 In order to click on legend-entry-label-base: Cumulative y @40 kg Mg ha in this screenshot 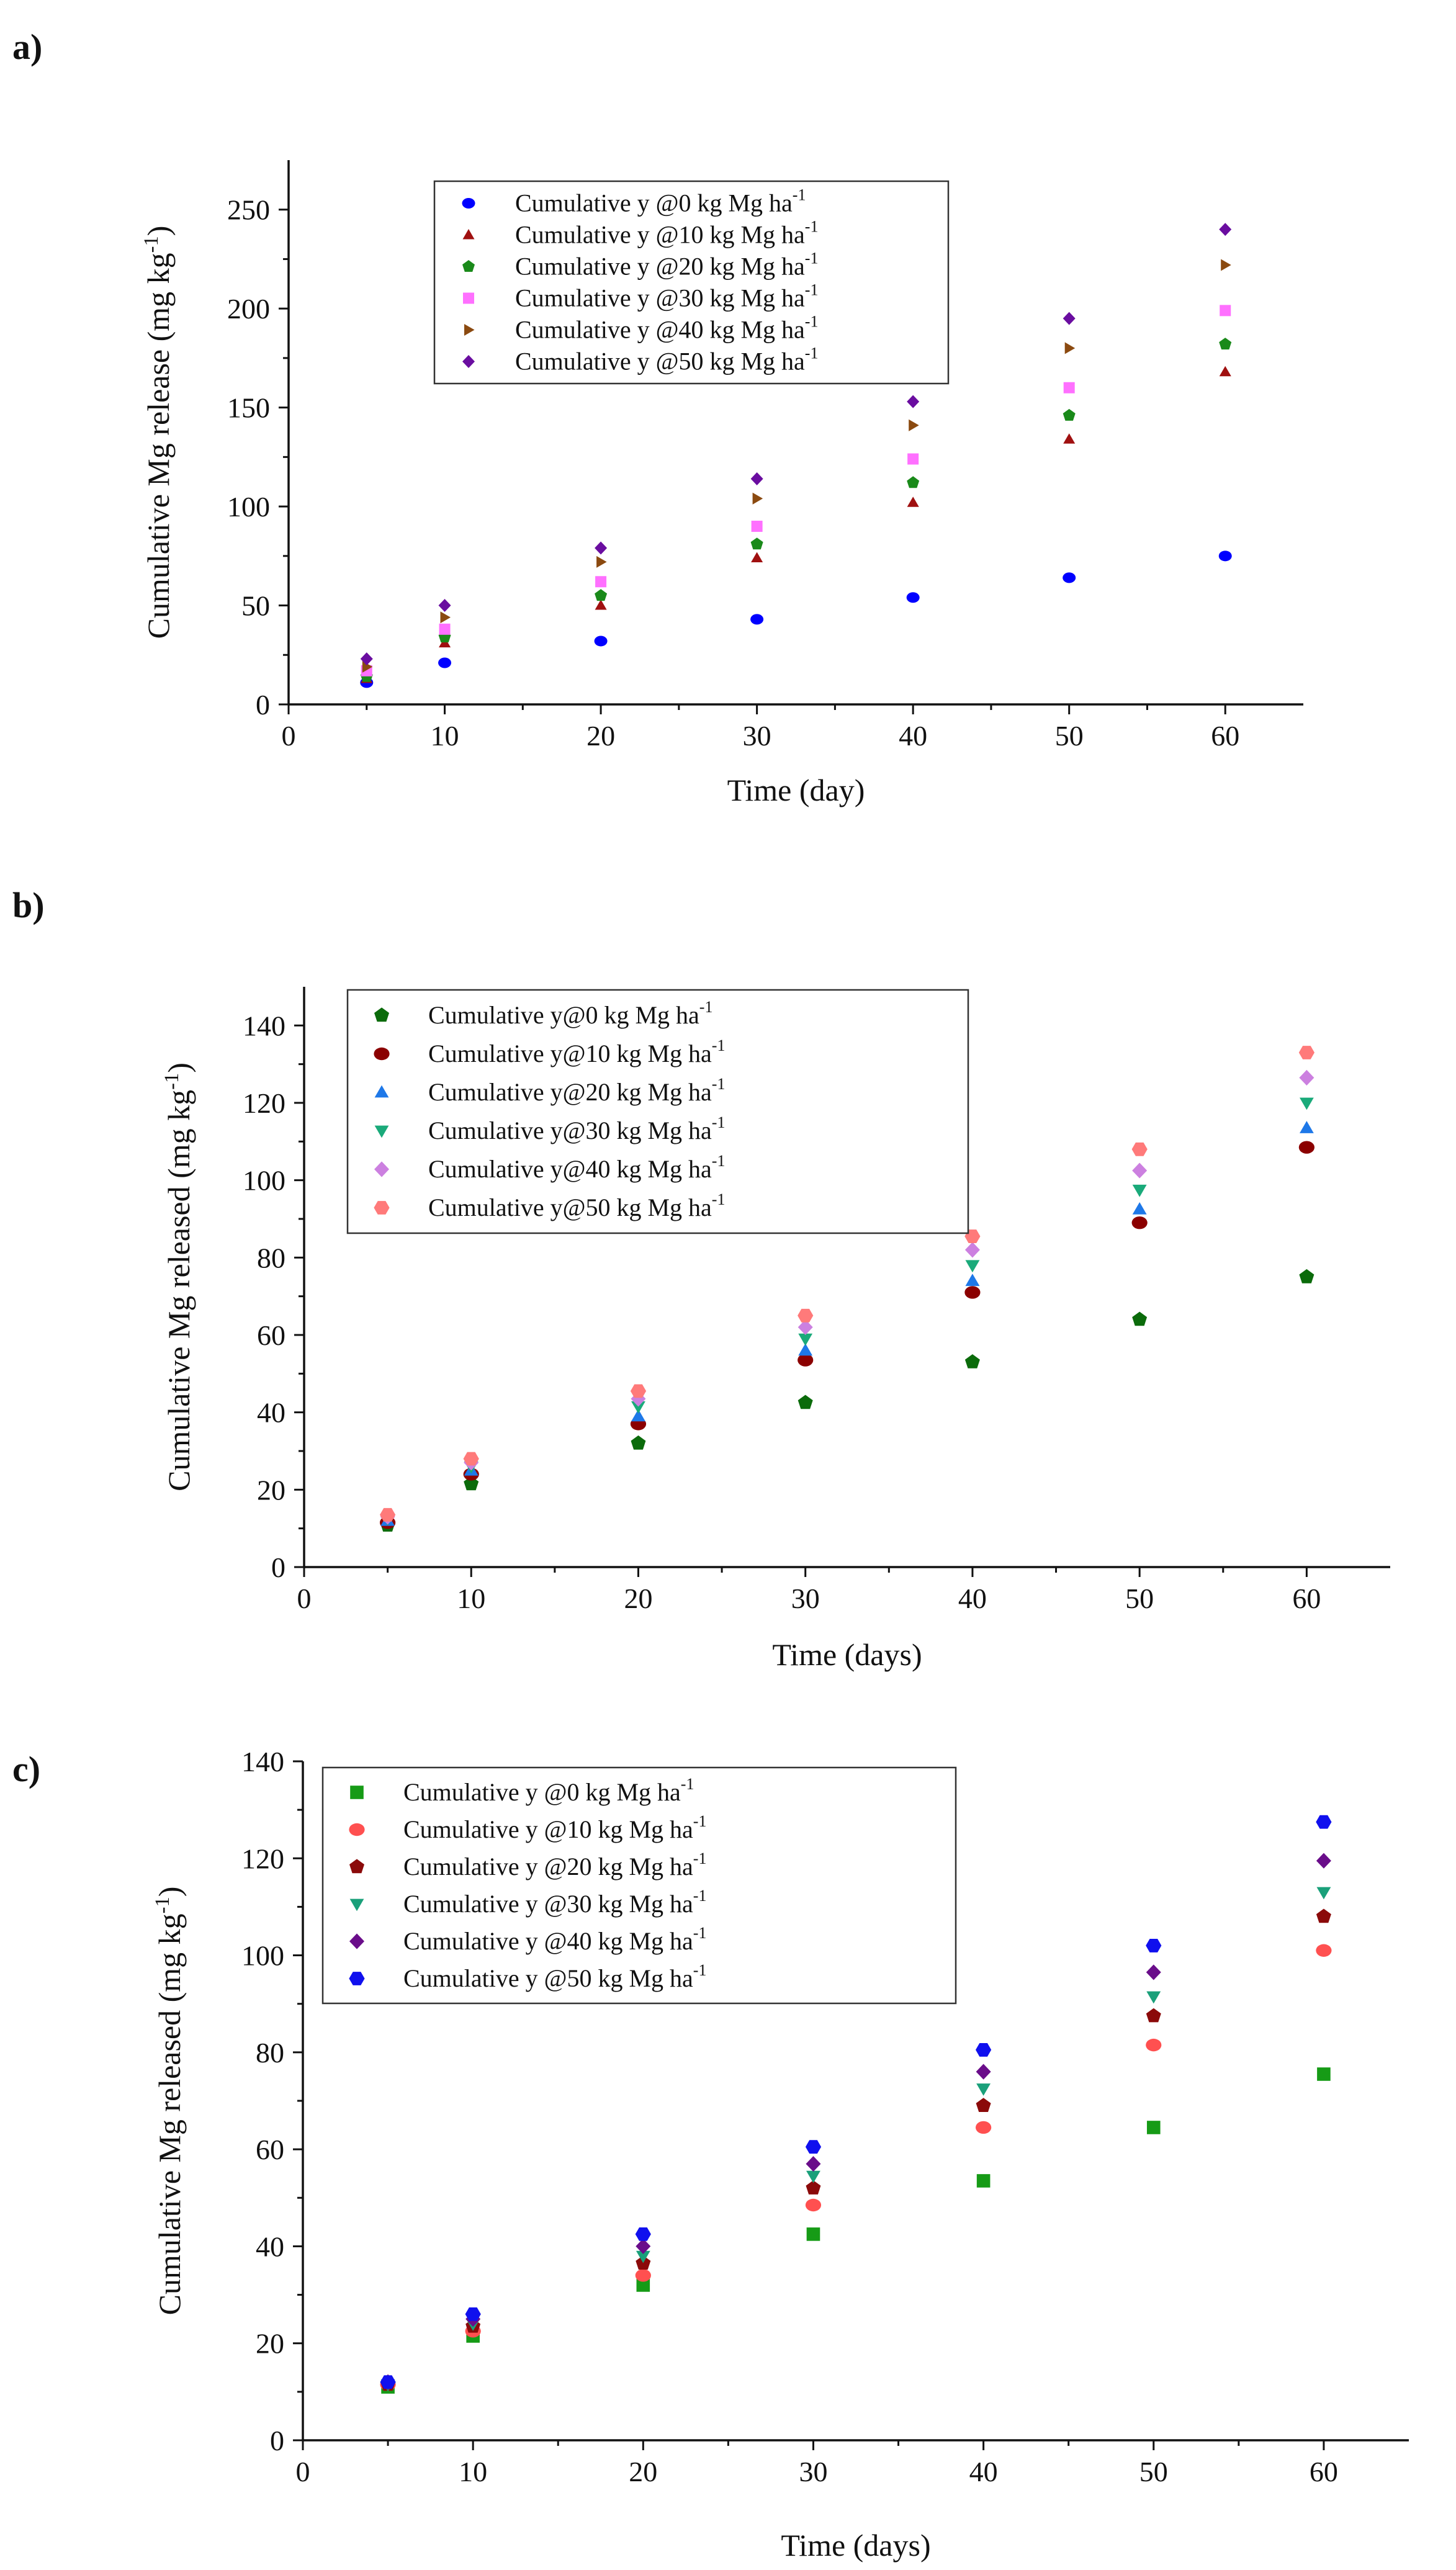, I will do `click(660, 330)`.